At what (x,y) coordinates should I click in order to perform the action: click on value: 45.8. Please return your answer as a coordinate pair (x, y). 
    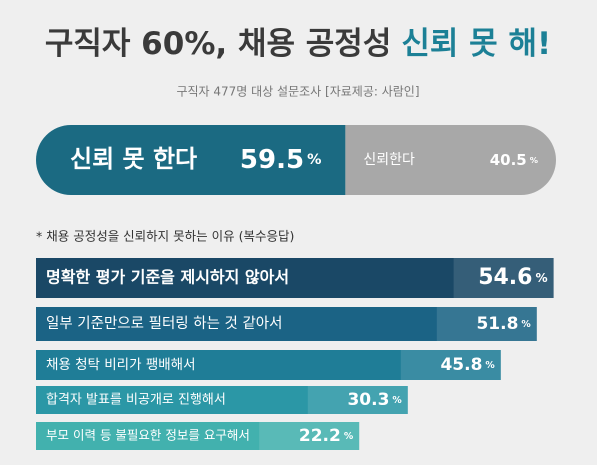
    Looking at the image, I should click on (461, 365).